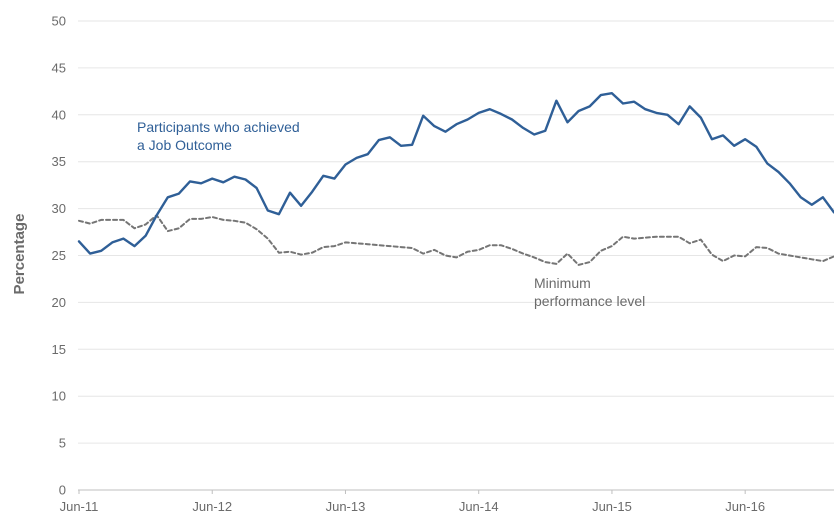  Describe the element at coordinates (59, 21) in the screenshot. I see `y-tick-label: 50` at that location.